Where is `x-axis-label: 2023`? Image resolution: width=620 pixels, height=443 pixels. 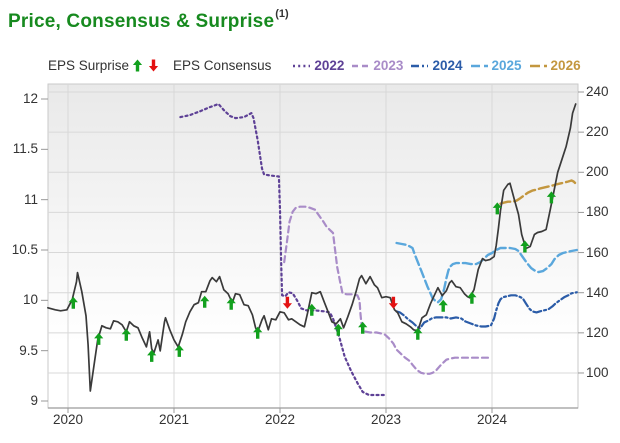
x-axis-label: 2023 is located at coordinates (386, 419).